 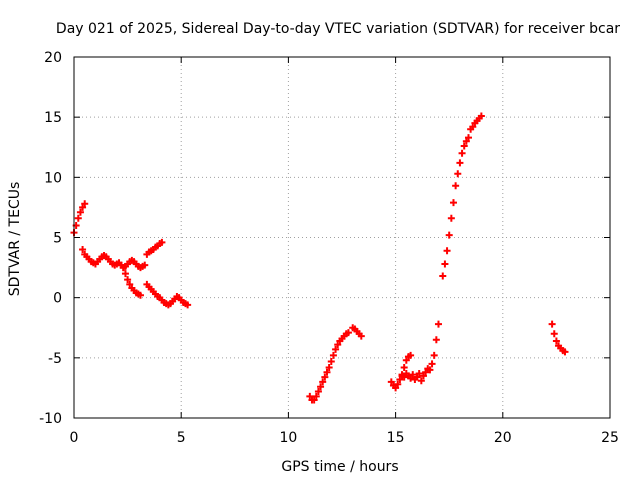 What do you see at coordinates (114, 259) in the screenshot?
I see `series-seg2` at bounding box center [114, 259].